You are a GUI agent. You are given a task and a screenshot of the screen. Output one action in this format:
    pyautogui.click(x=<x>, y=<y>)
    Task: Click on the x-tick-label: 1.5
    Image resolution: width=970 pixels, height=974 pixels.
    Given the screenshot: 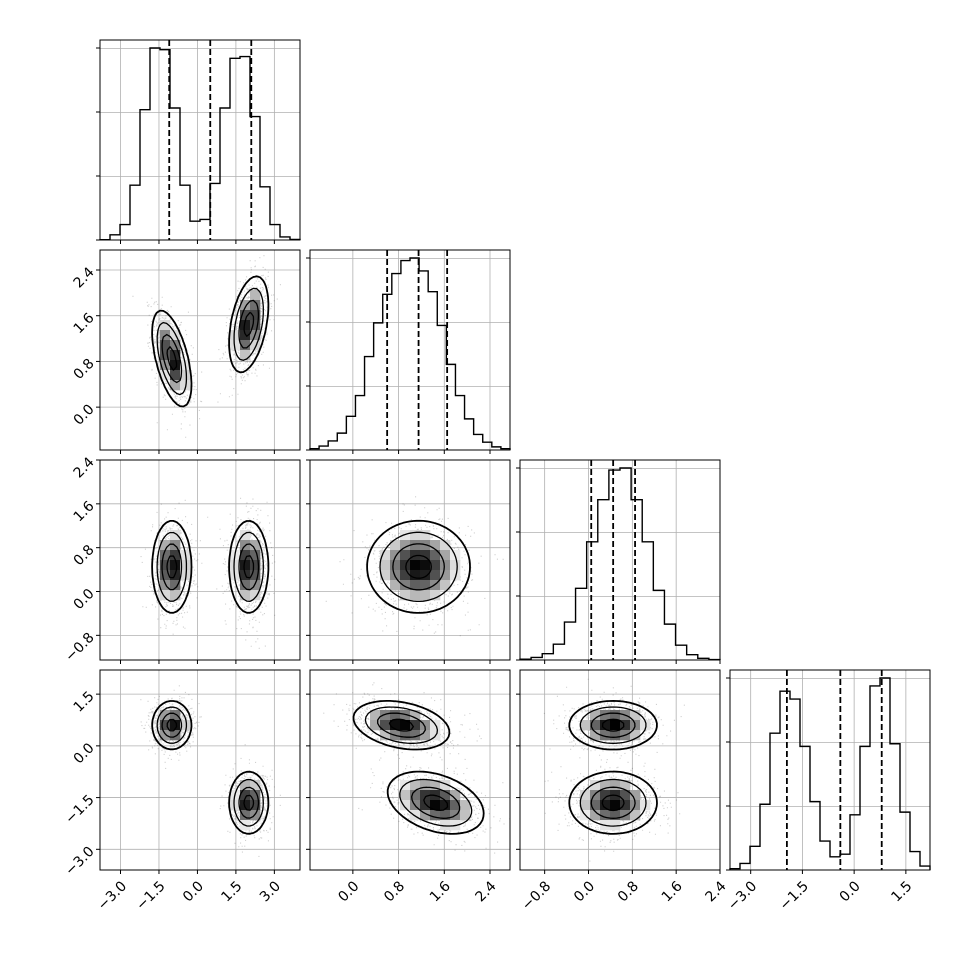 What is the action you would take?
    pyautogui.click(x=901, y=891)
    